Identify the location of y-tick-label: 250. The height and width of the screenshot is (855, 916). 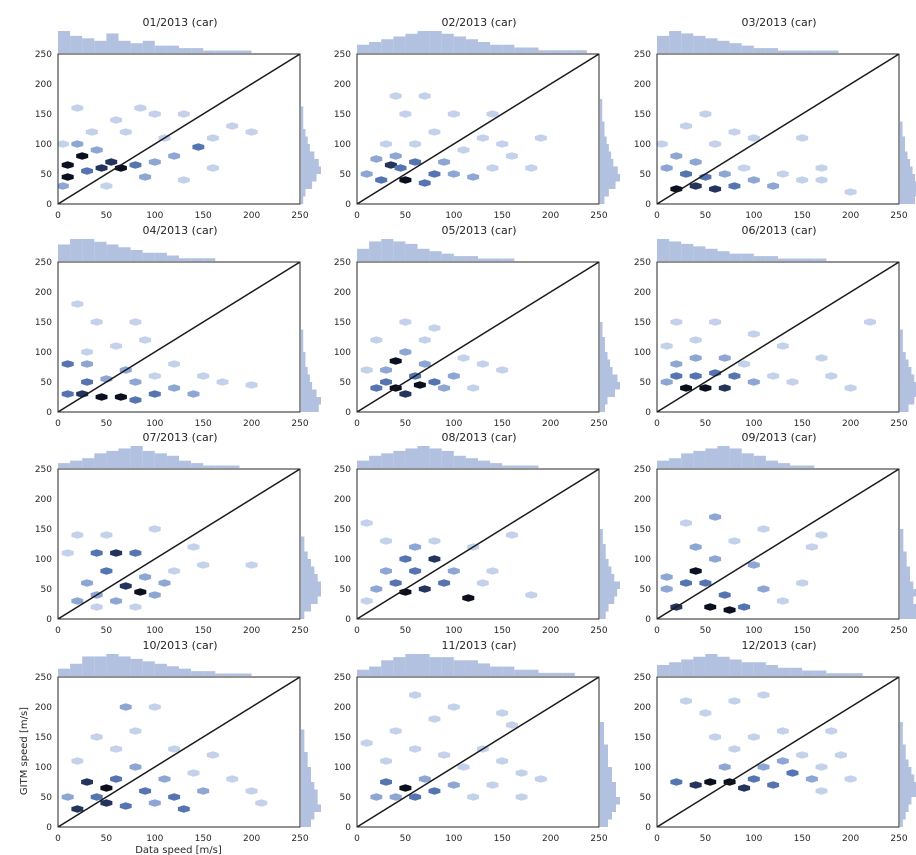
(342, 470).